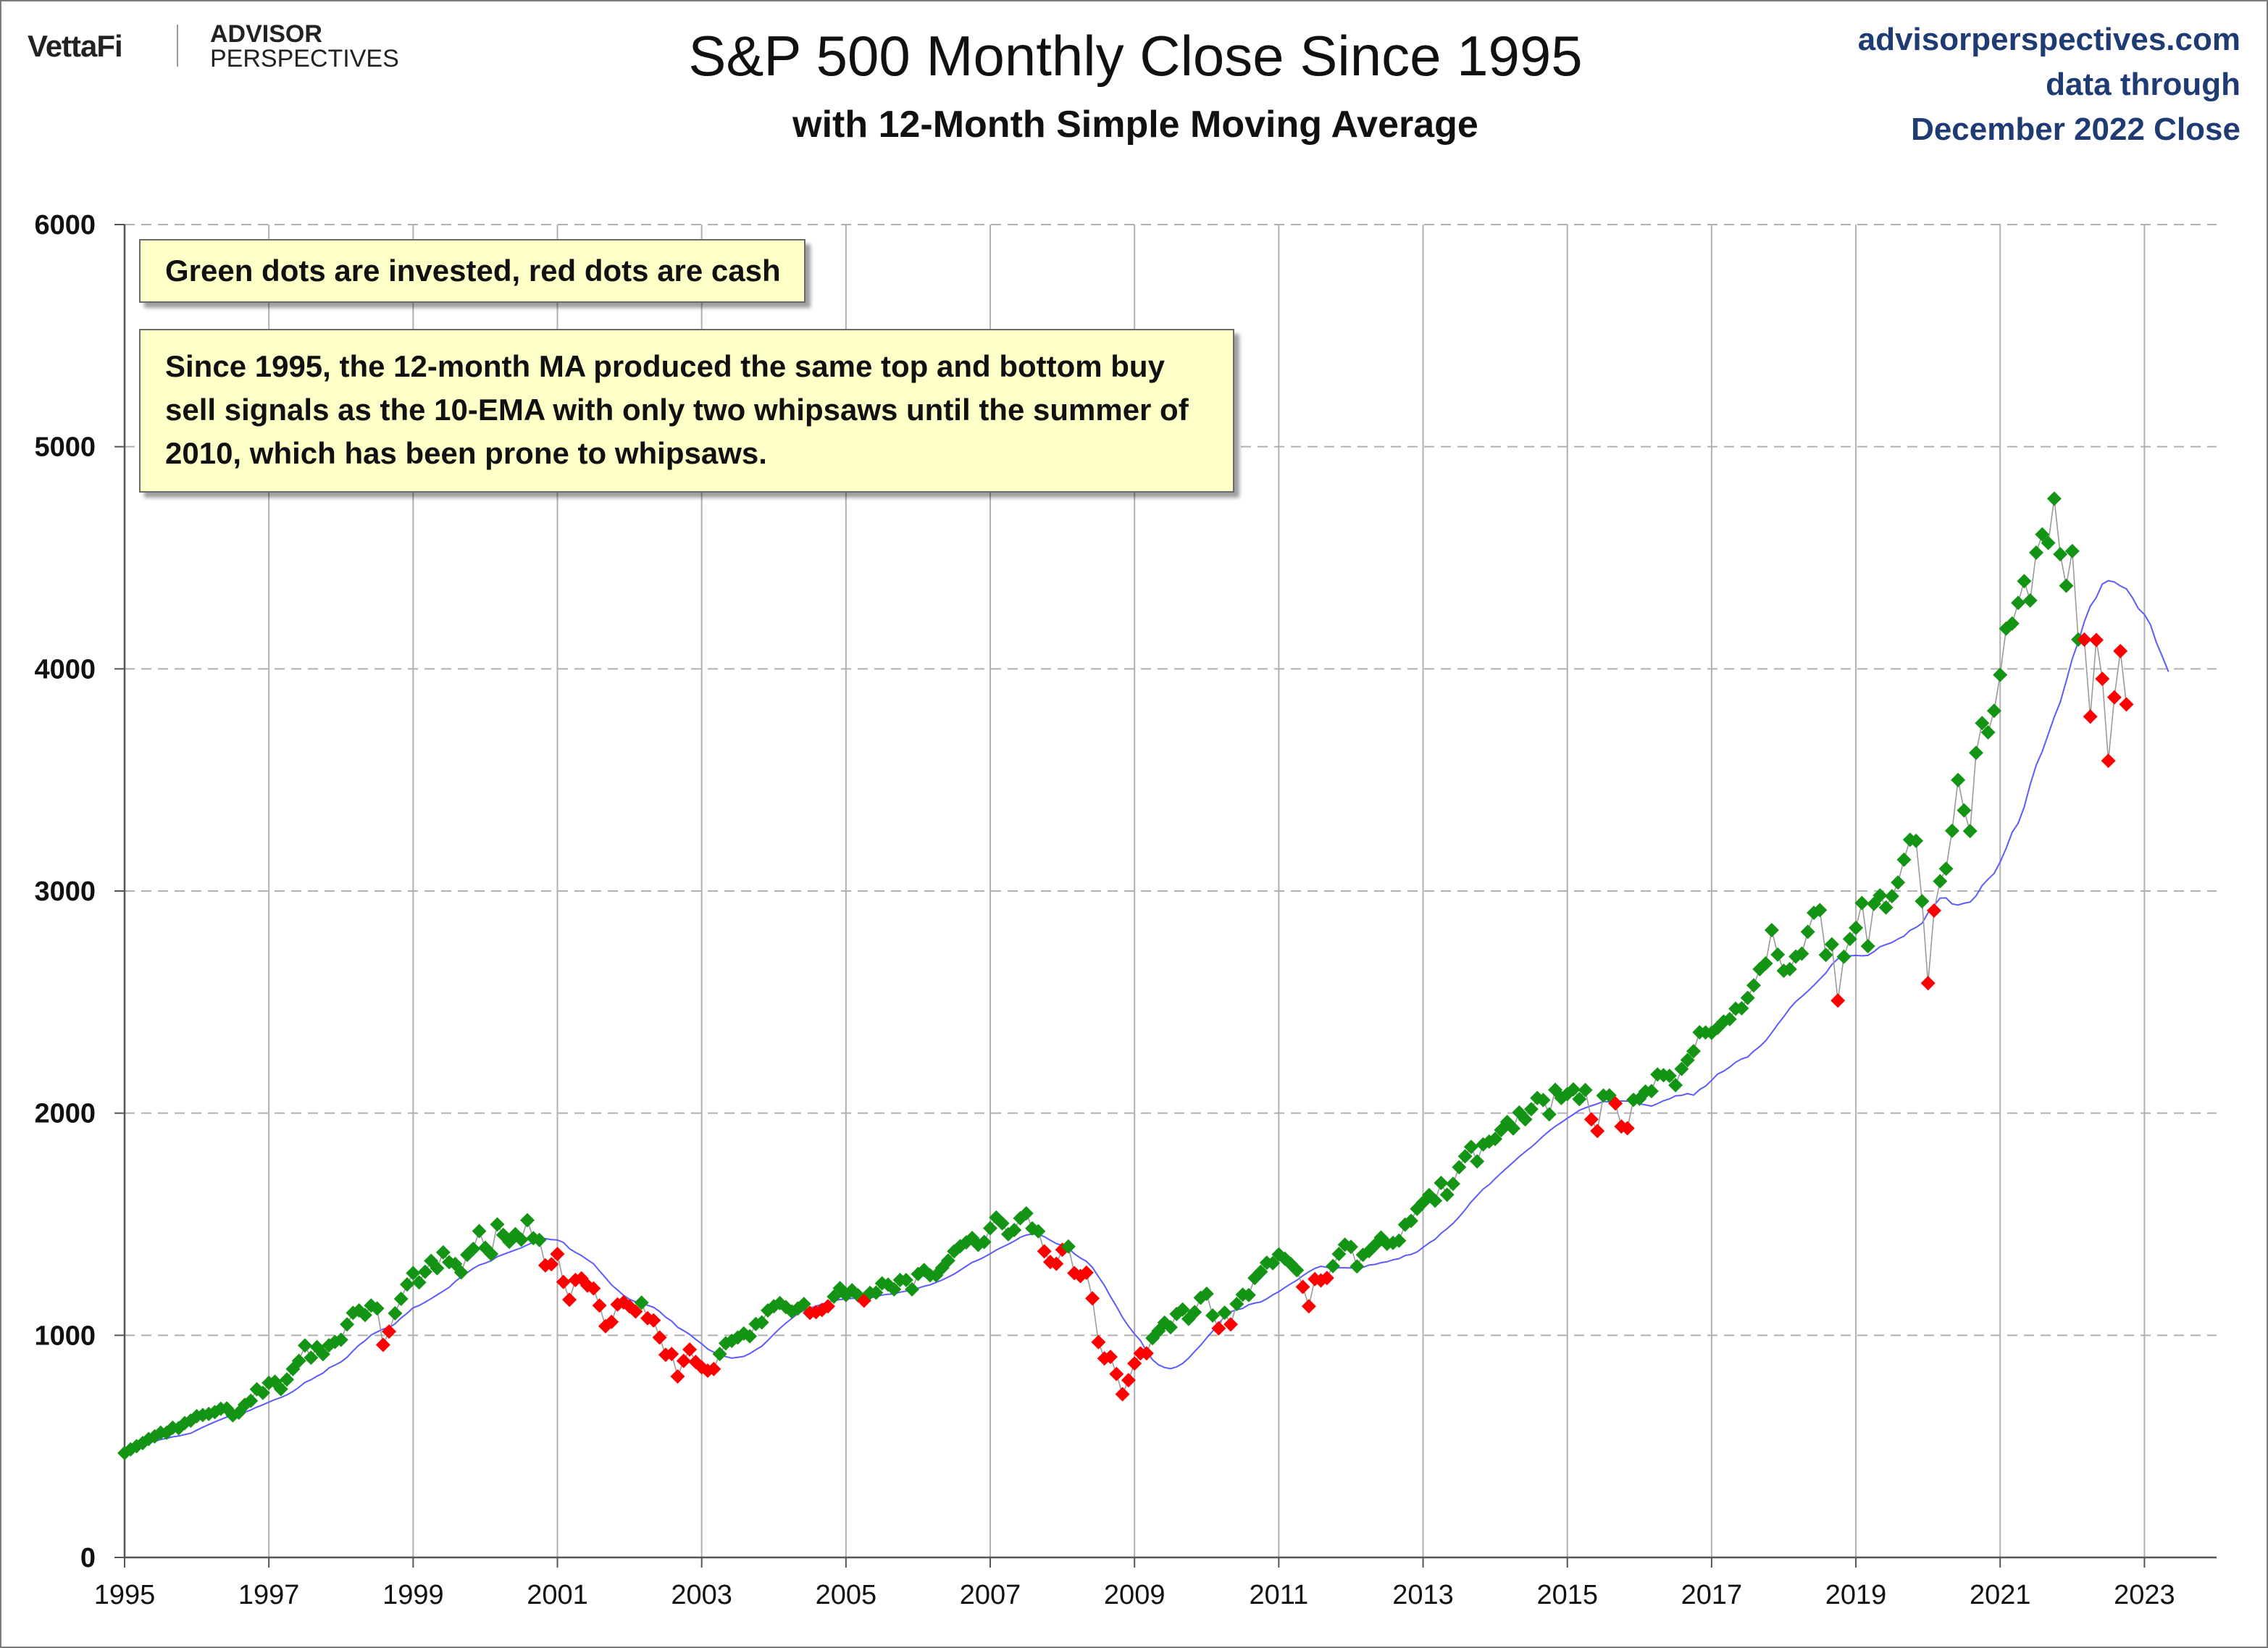  Describe the element at coordinates (1280, 1595) in the screenshot. I see `x-tick-label: 2011` at that location.